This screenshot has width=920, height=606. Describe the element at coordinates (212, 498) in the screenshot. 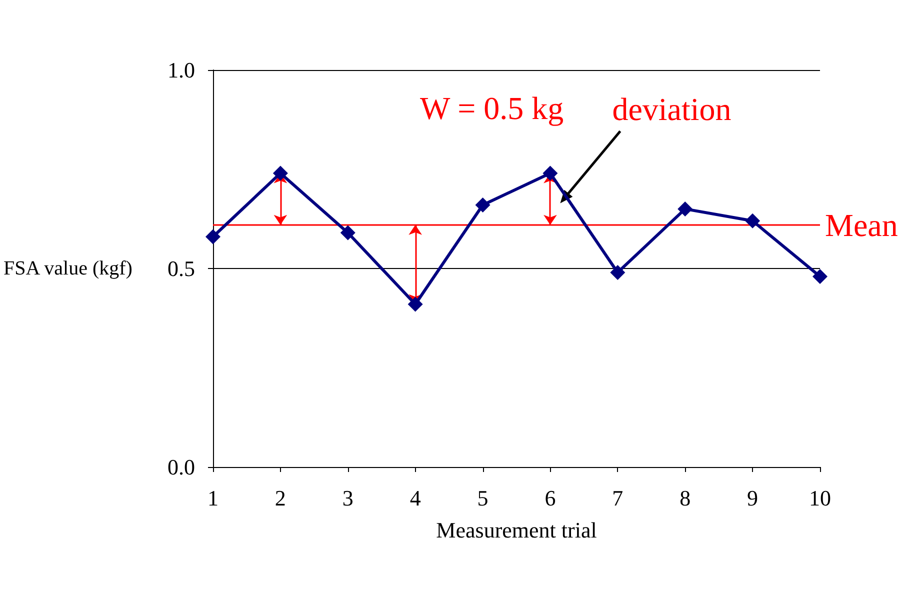

I see `x-tick-label: 1` at that location.